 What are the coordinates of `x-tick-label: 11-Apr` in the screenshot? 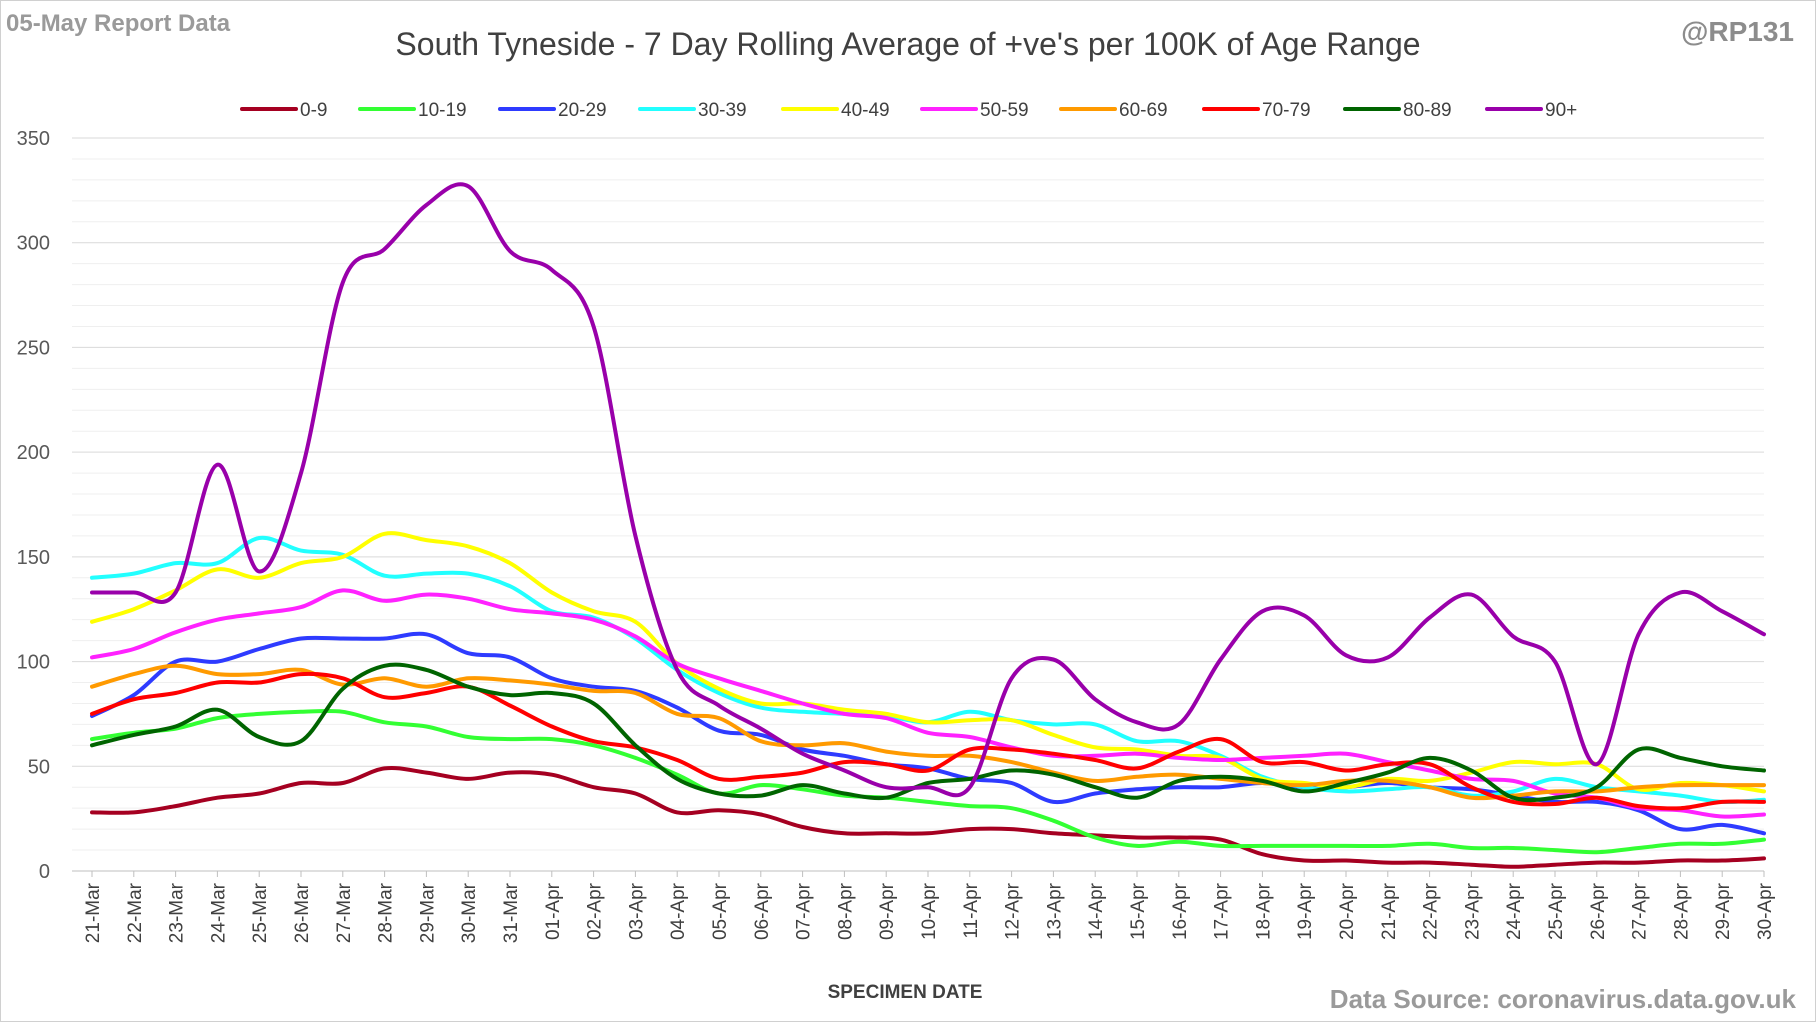 It's located at (971, 910).